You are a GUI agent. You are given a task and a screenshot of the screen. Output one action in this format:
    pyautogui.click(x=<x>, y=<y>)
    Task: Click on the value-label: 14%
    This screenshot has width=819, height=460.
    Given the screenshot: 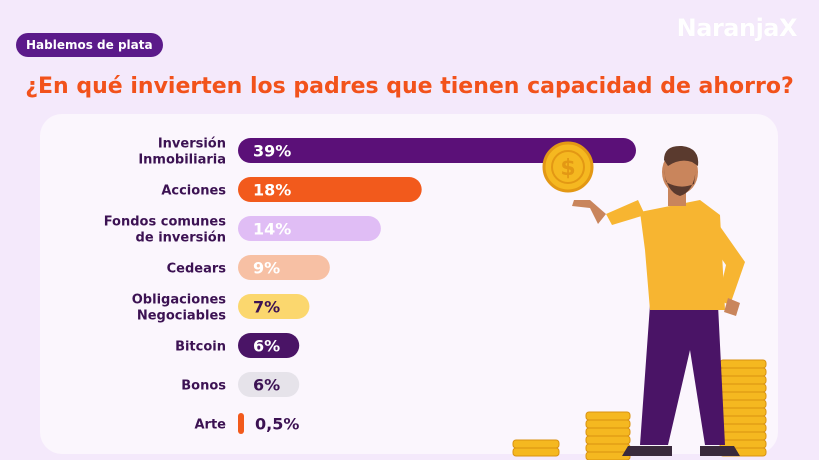 What is the action you would take?
    pyautogui.click(x=272, y=229)
    